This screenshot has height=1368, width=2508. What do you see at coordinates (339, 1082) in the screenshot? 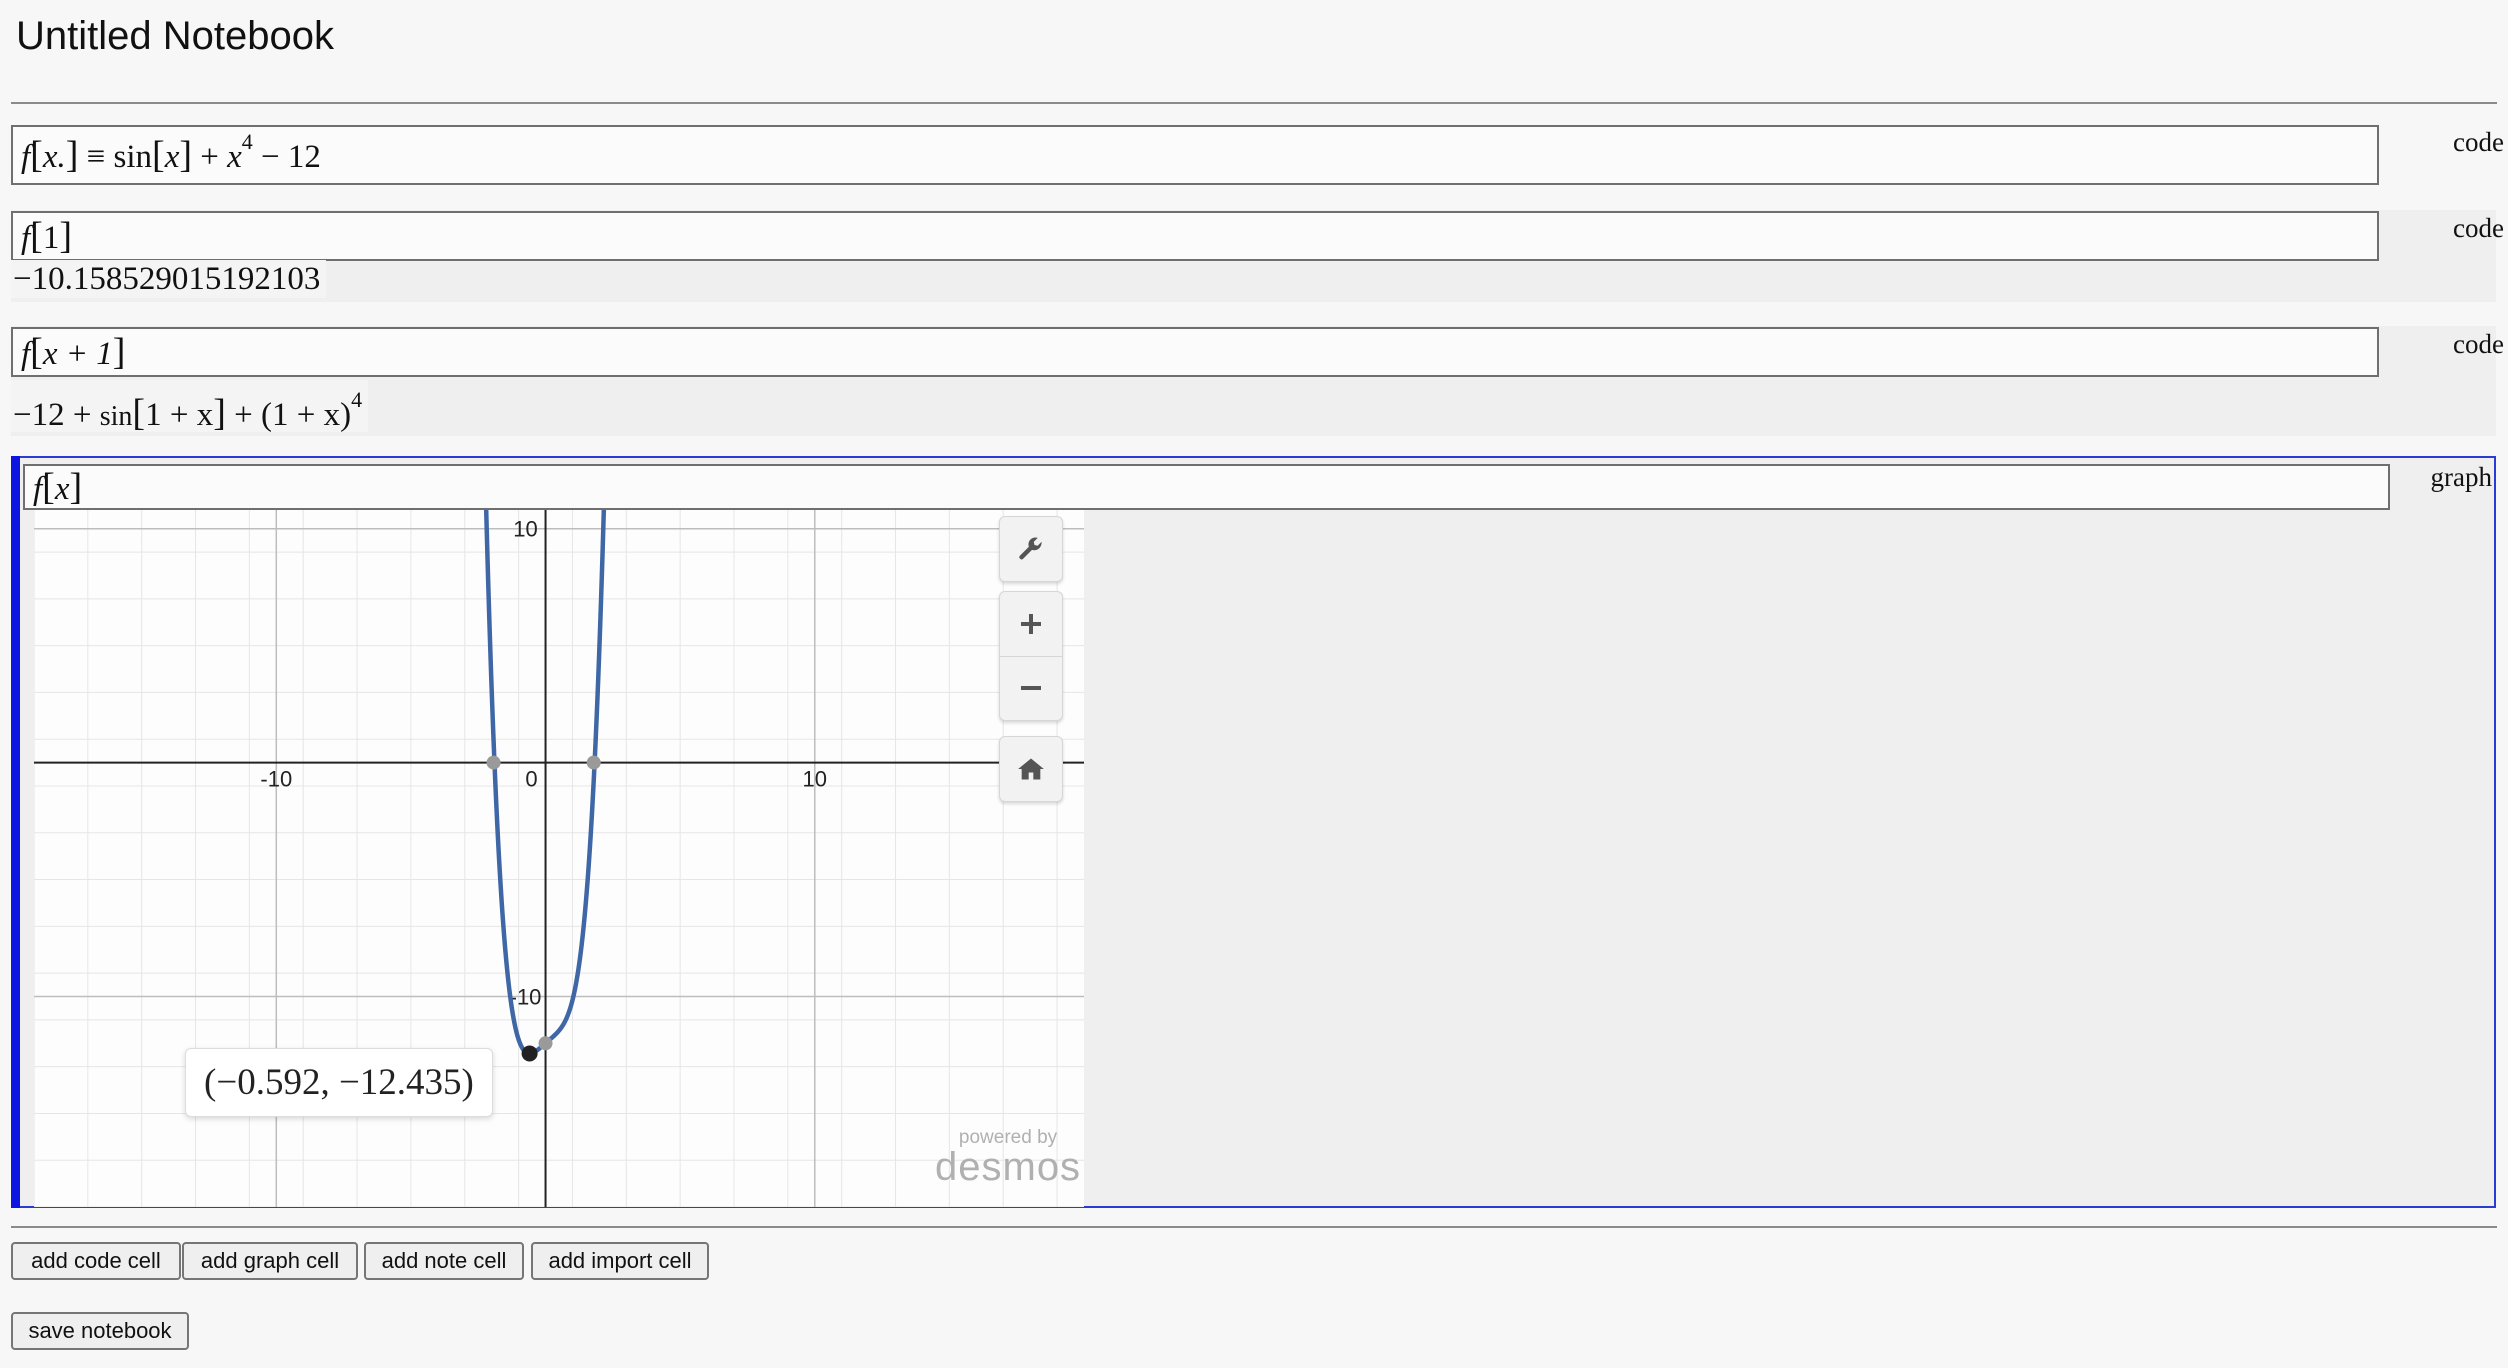
I see `point-coordinate-tooltip: (−0.592, −12.435)` at bounding box center [339, 1082].